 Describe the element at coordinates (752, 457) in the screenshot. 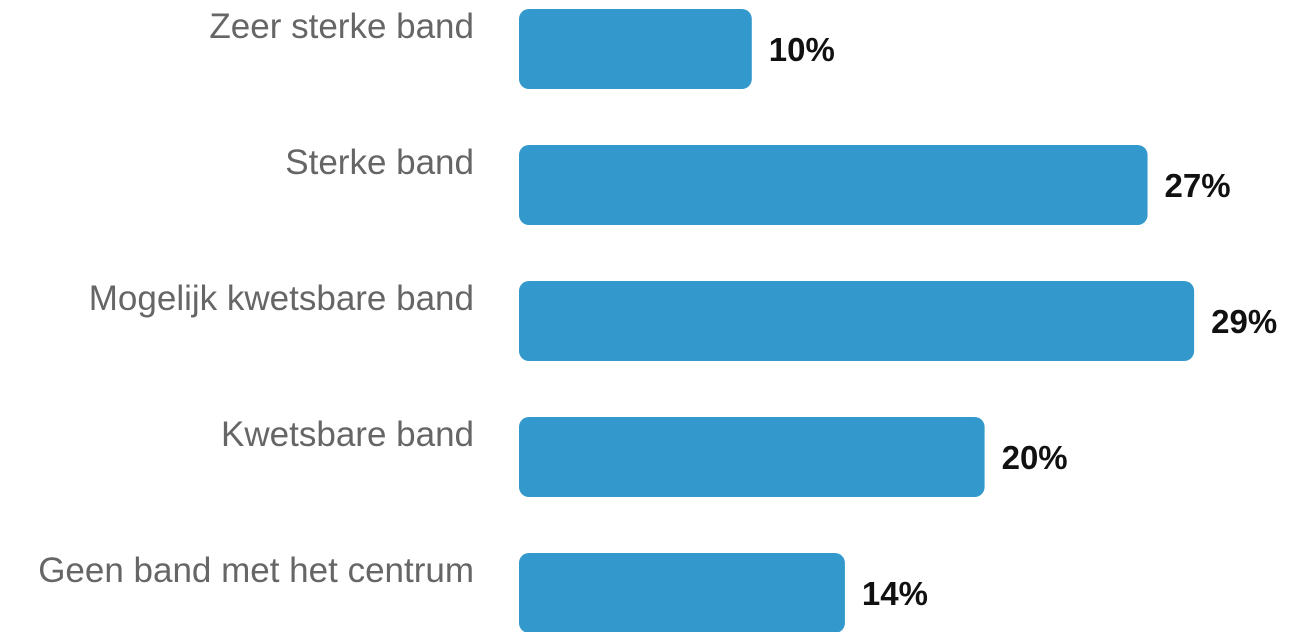

I see `bar-kwetsbare-band` at that location.